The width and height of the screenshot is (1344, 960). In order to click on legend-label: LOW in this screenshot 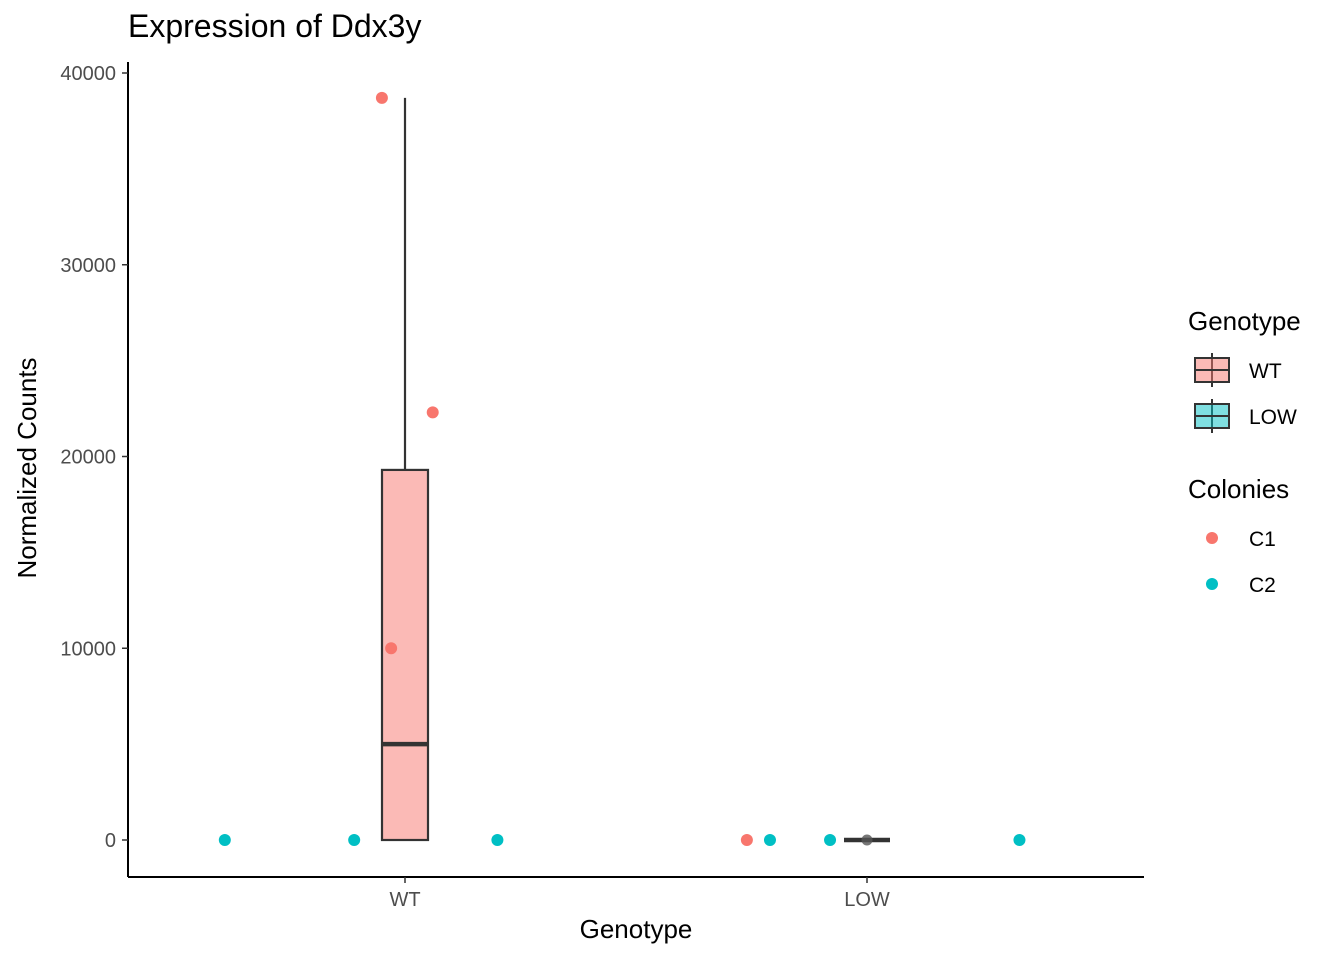, I will do `click(1273, 417)`.